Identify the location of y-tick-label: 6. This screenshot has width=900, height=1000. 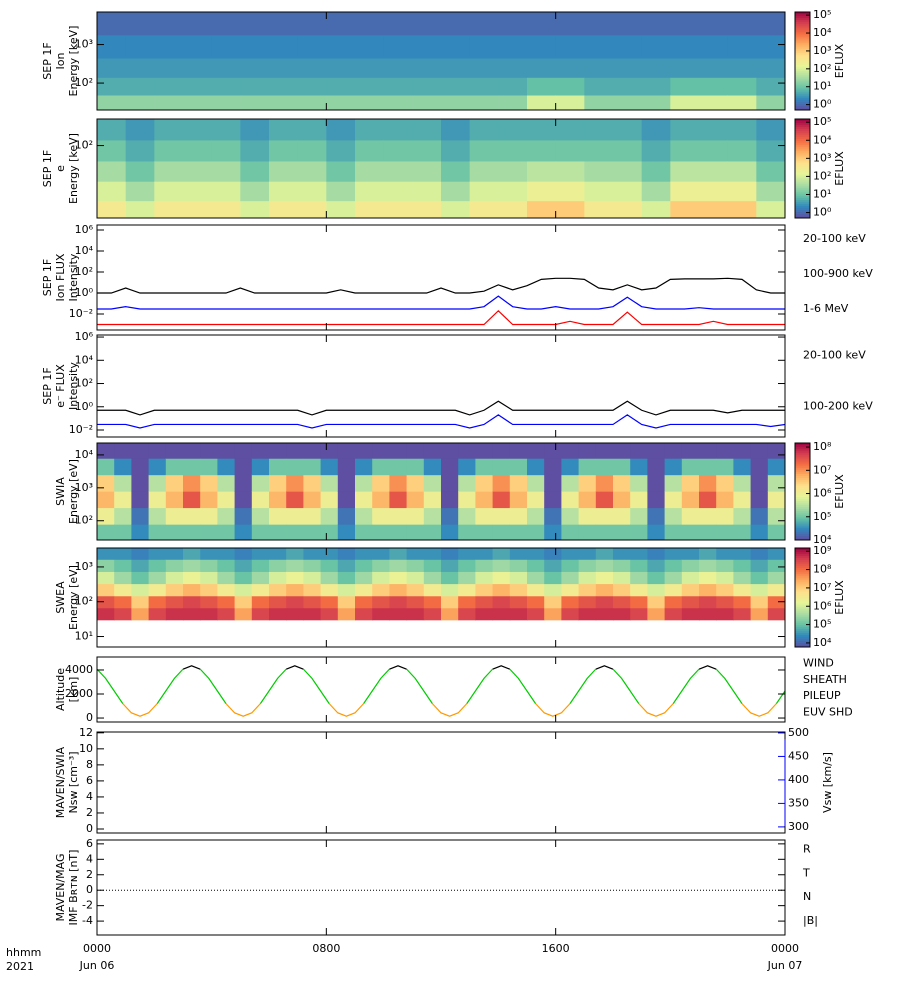
(89, 843).